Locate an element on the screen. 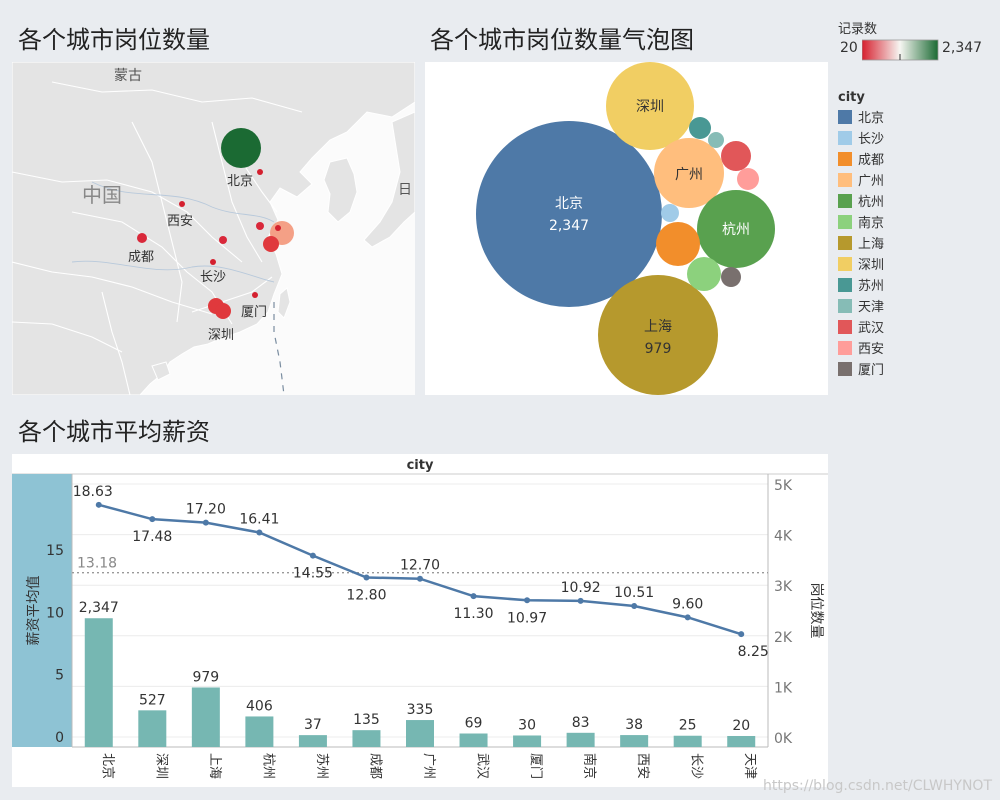 This screenshot has height=800, width=1000. label-mongolia: 蒙古 is located at coordinates (128, 76).